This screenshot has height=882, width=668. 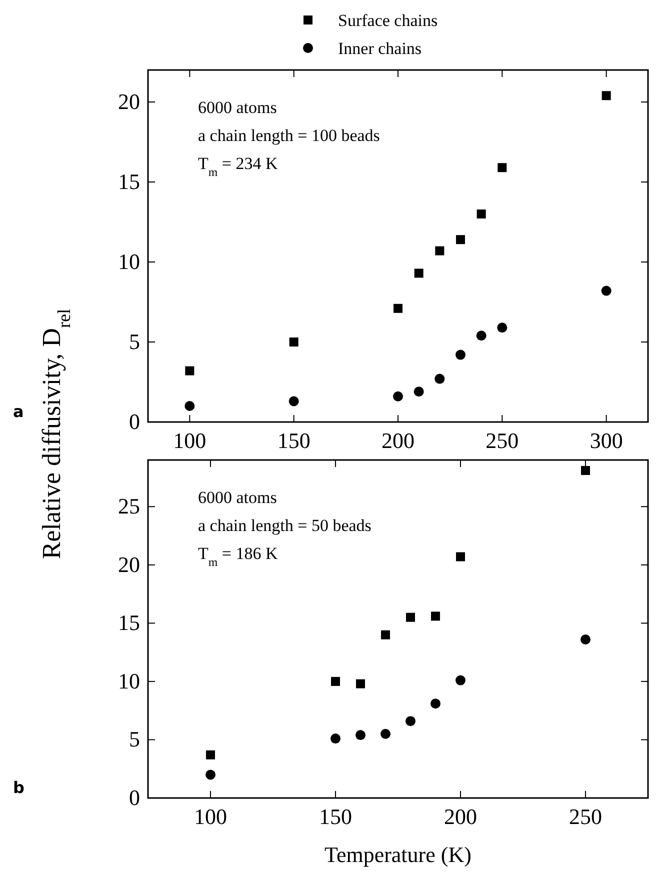 I want to click on text: a, so click(x=18, y=411).